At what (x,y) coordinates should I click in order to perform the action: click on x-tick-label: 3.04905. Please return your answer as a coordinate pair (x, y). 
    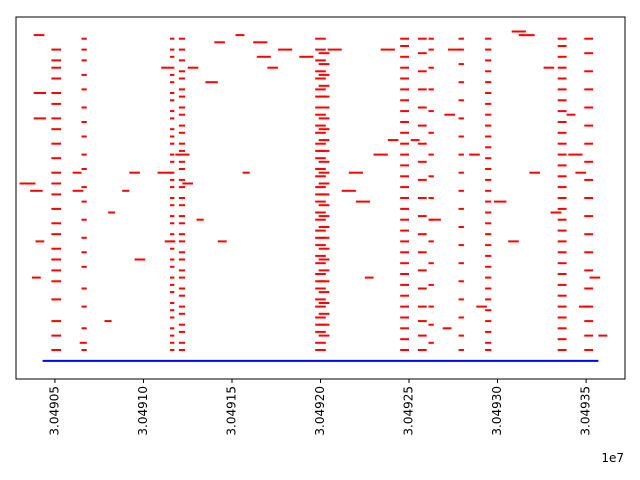
    Looking at the image, I should click on (54, 411).